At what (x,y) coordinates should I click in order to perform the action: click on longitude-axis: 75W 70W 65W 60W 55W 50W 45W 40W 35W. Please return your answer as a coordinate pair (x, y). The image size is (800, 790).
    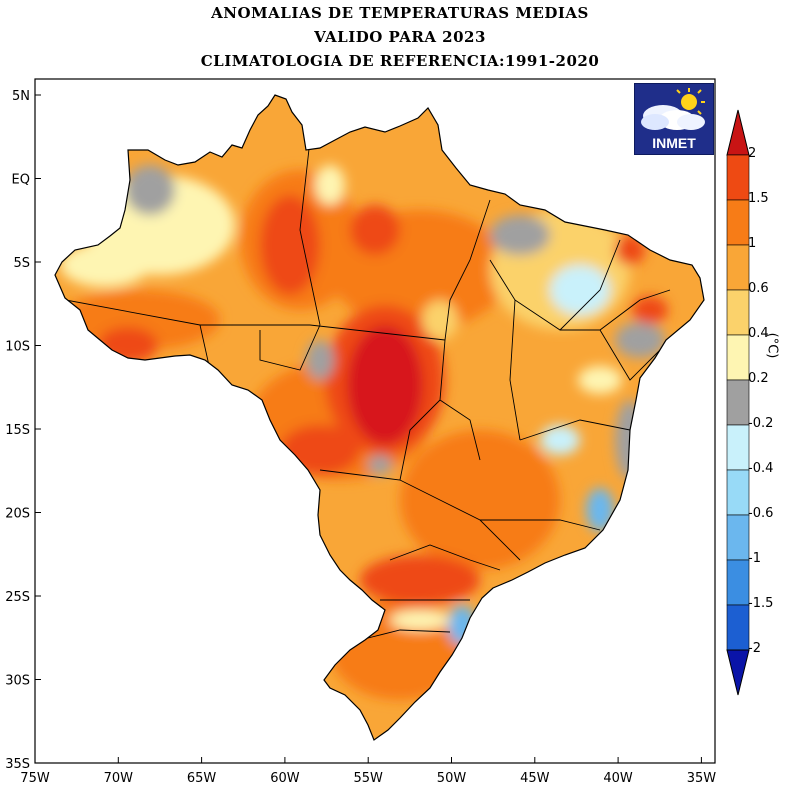
    Looking at the image, I should click on (368, 771).